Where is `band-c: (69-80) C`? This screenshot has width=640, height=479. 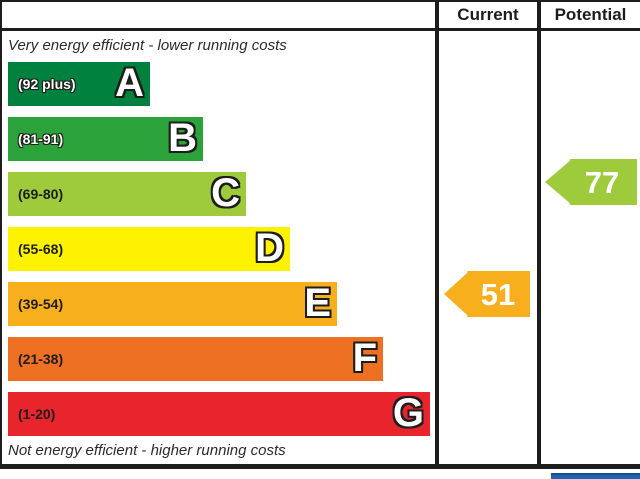 band-c: (69-80) C is located at coordinates (127, 194).